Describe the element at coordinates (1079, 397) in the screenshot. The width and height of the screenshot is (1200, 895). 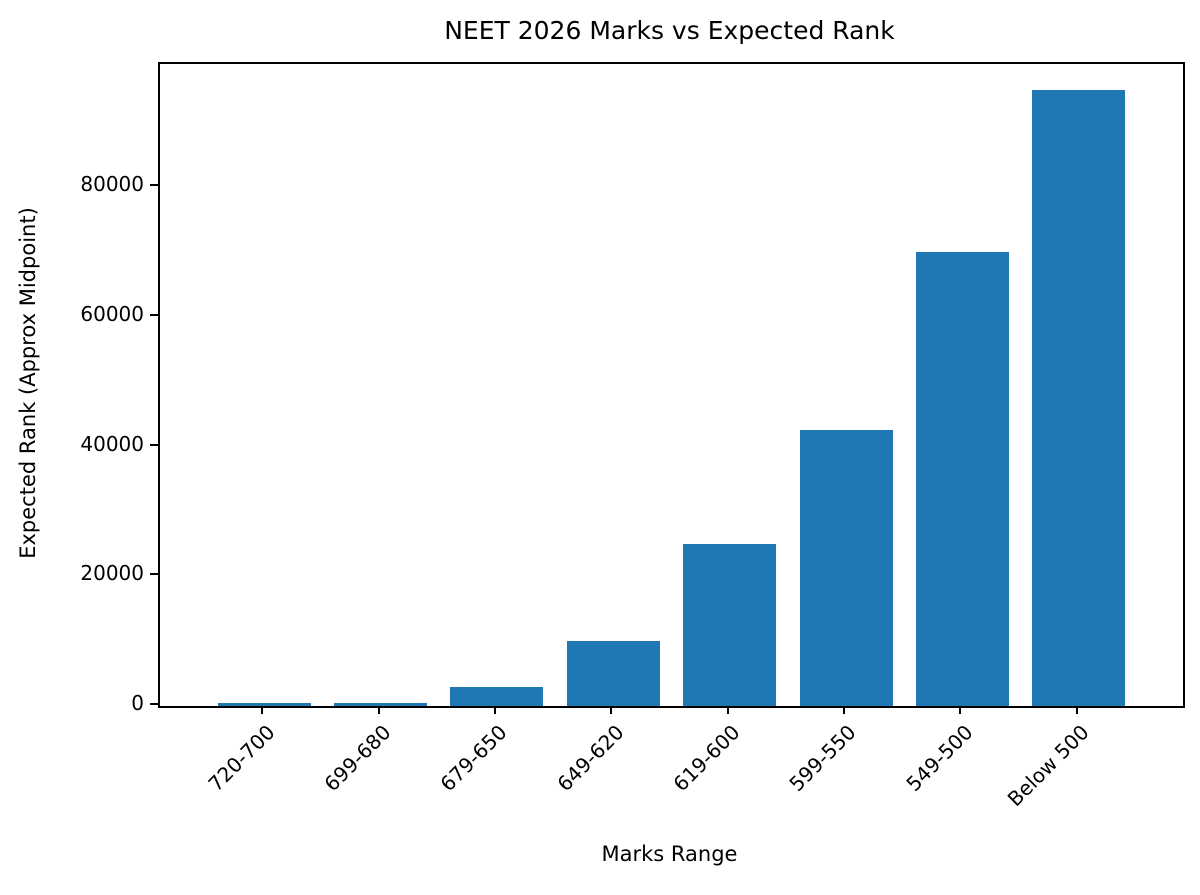
I see `bar-below-500: 95000` at that location.